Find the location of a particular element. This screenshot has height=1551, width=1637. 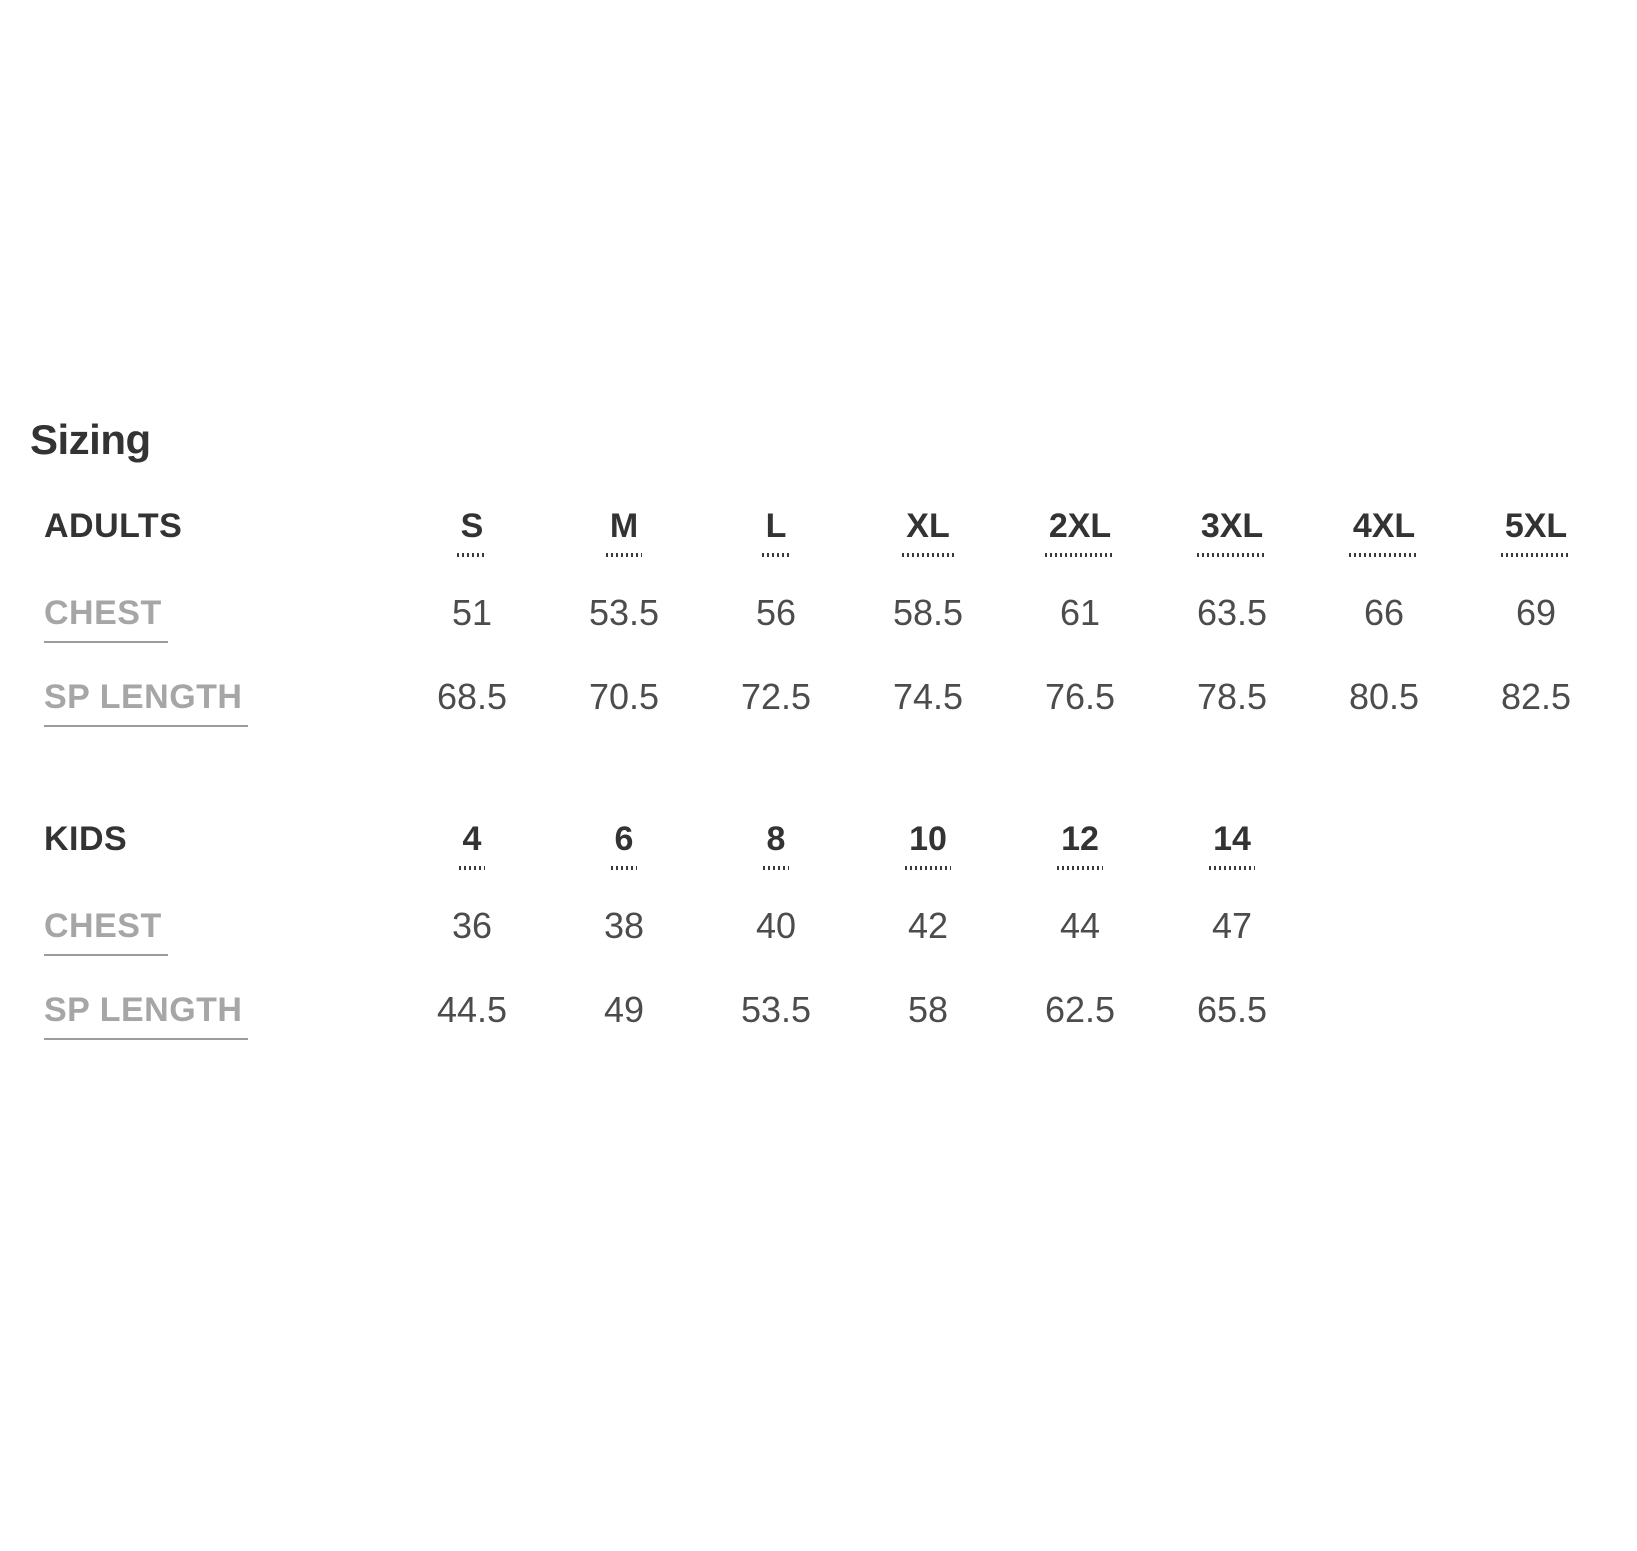

measurement-value: 58 is located at coordinates (928, 1009).